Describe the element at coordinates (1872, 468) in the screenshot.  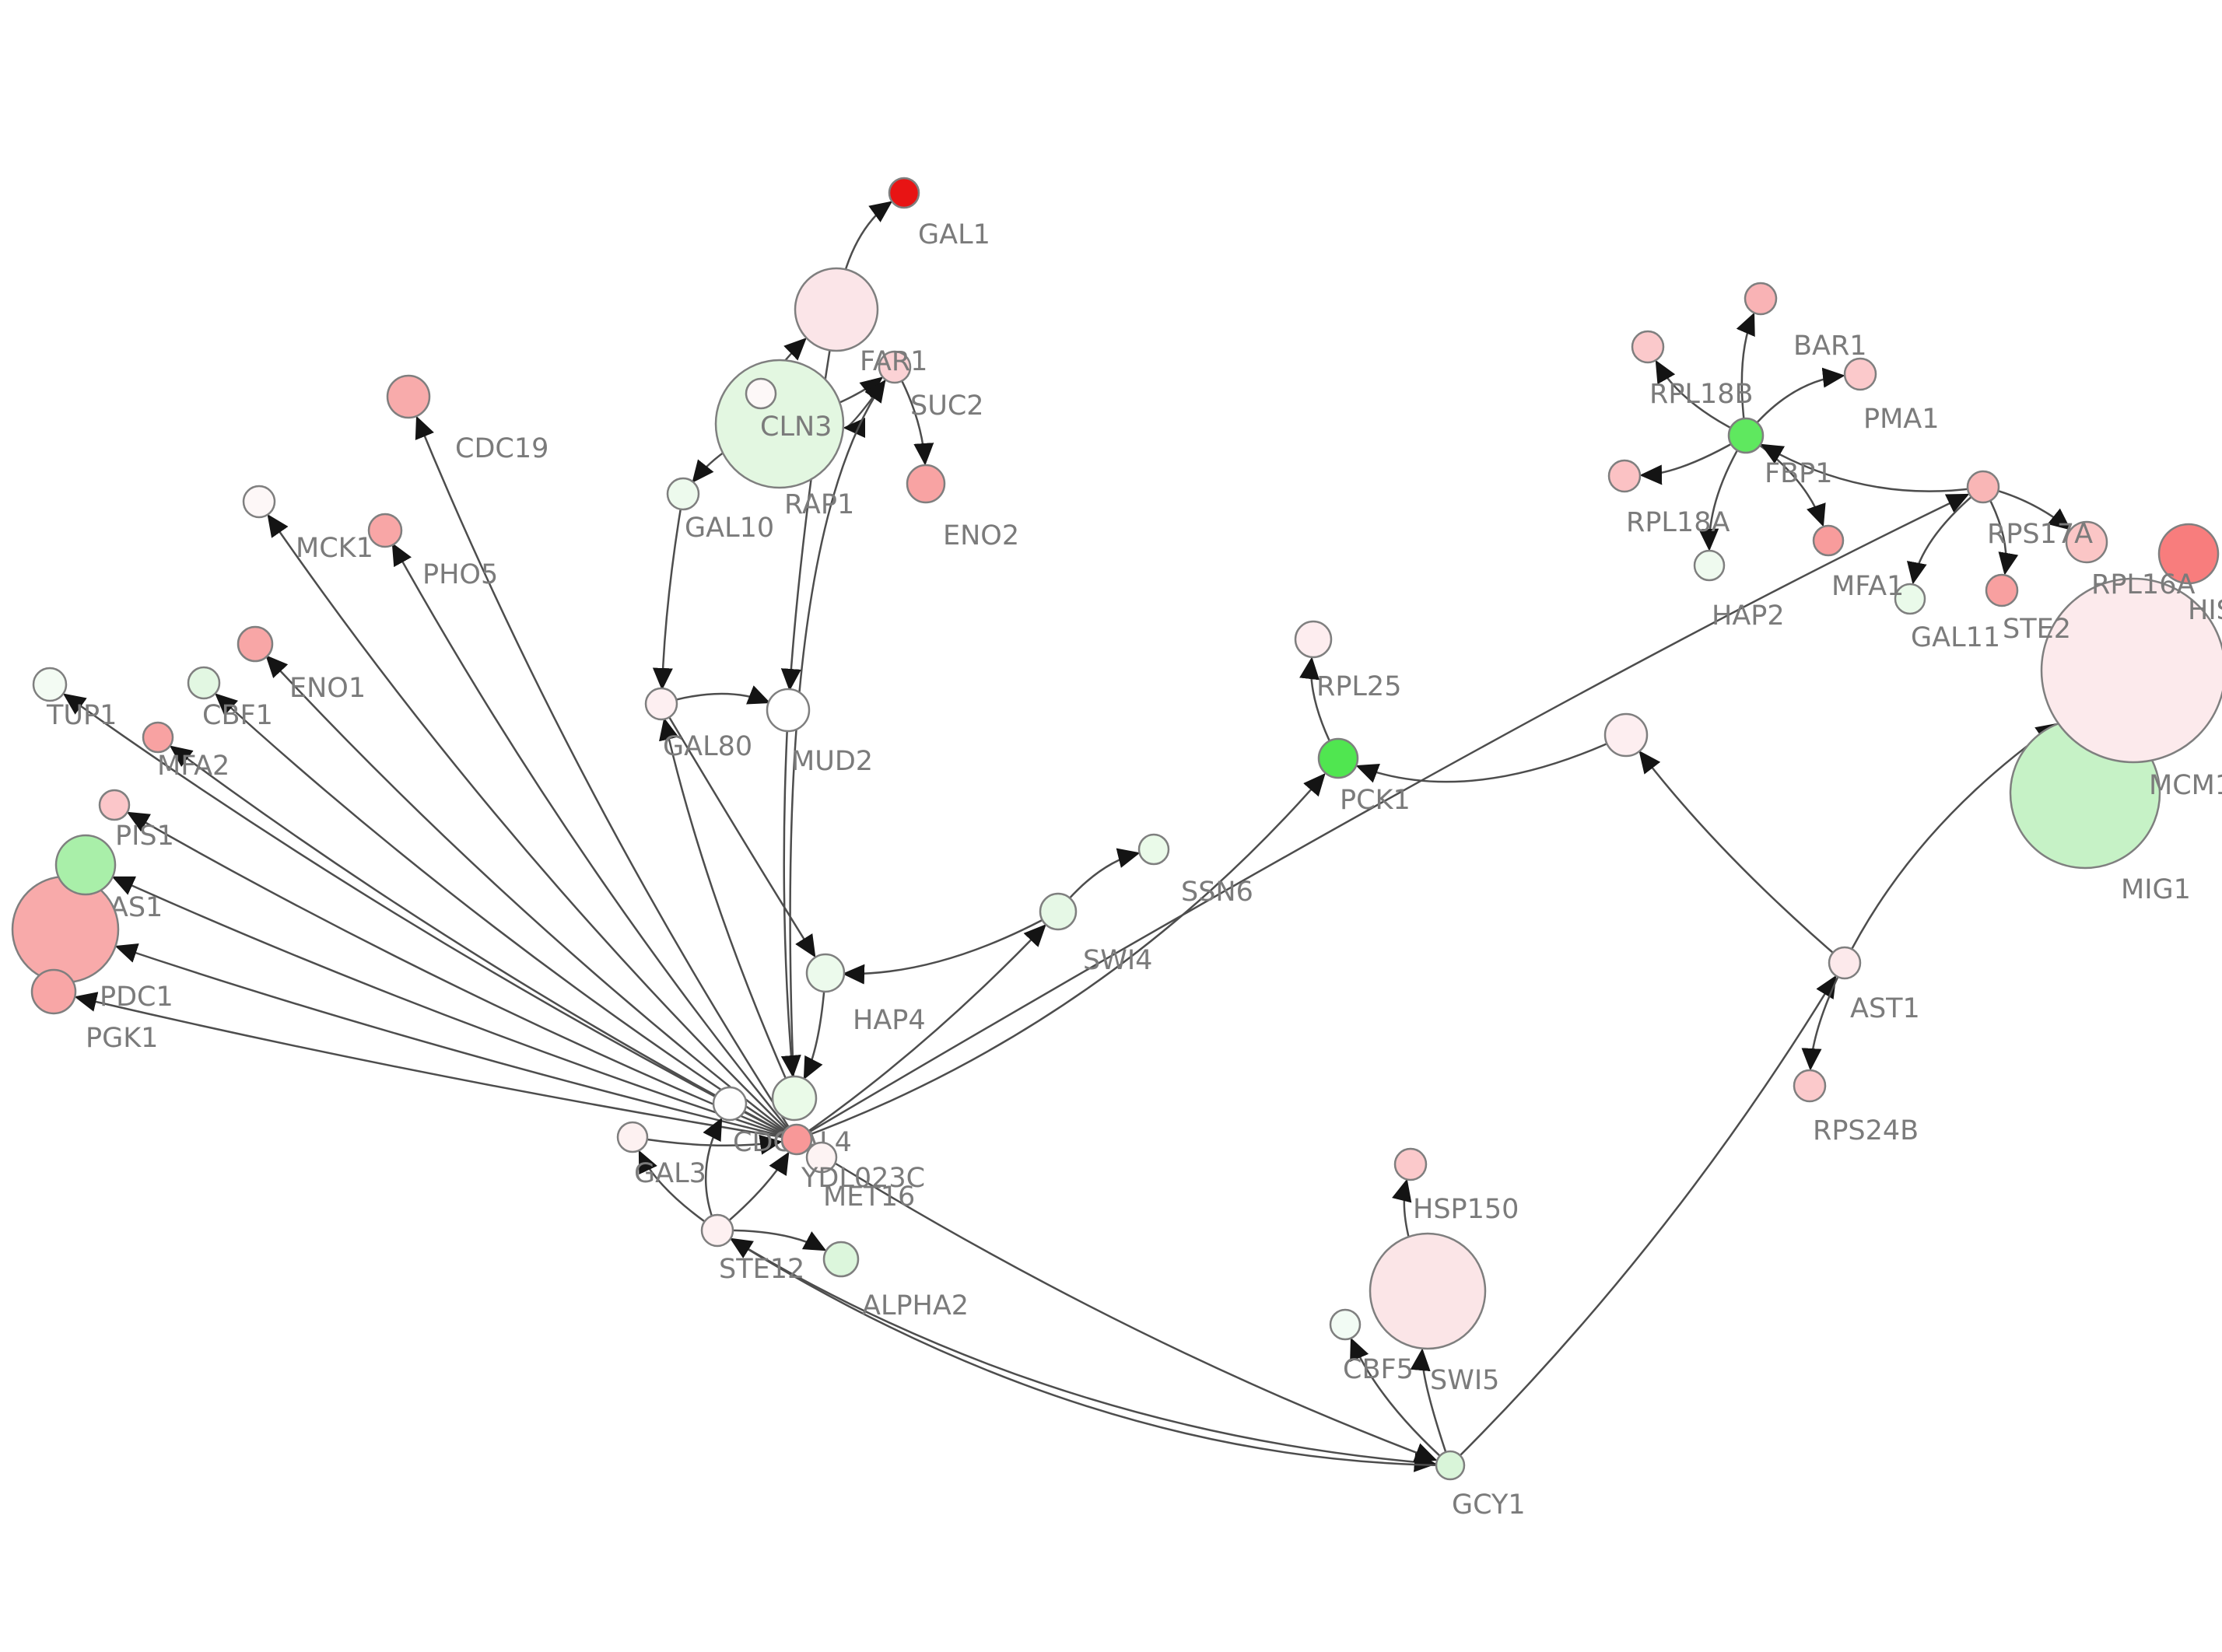
I see `edge-RPS17A-FBP1` at that location.